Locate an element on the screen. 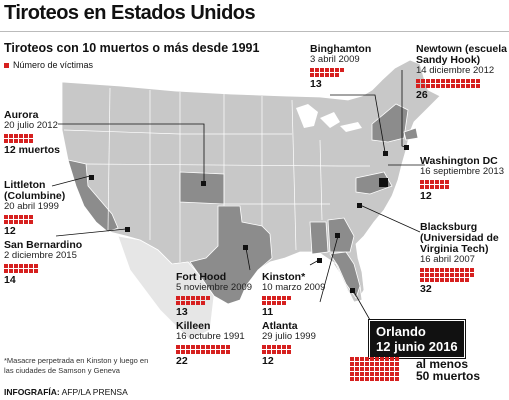 The width and height of the screenshot is (509, 400). event-date: 3 abril 2009 is located at coordinates (335, 59).